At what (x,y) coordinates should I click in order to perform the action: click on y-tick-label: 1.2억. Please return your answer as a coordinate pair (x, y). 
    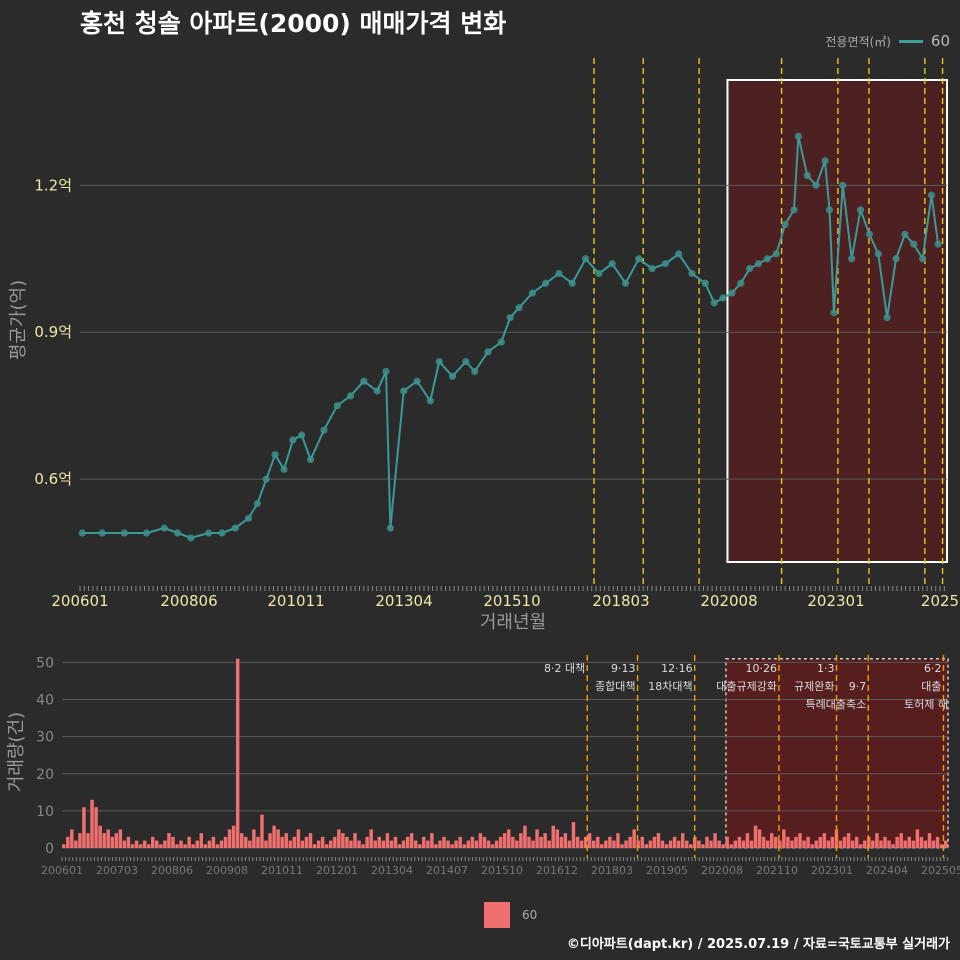
    Looking at the image, I should click on (53, 185).